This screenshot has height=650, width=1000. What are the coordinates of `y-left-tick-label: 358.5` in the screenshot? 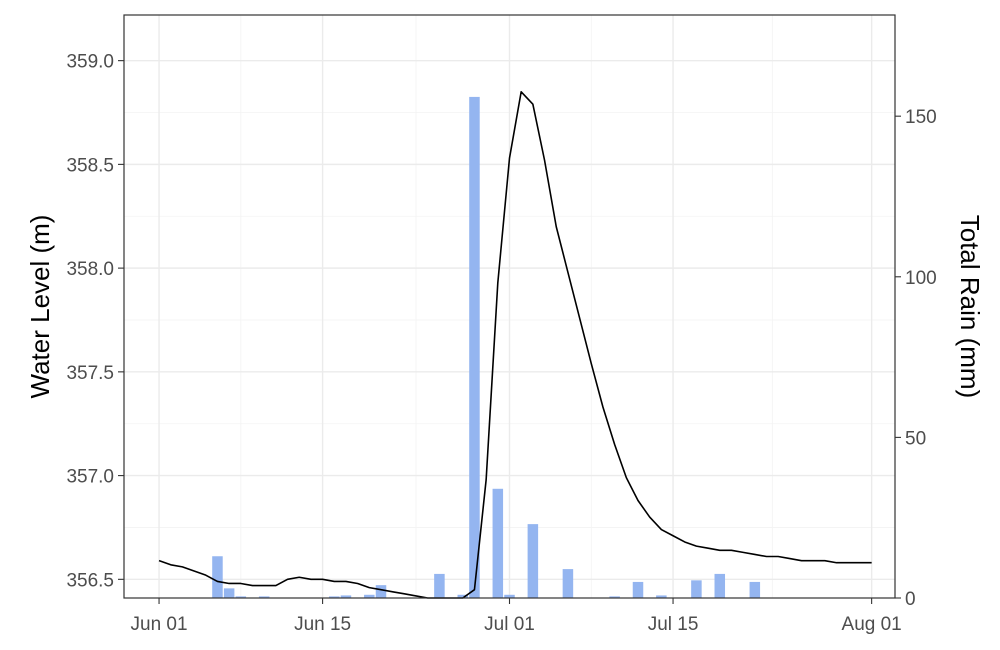 It's located at (90, 165).